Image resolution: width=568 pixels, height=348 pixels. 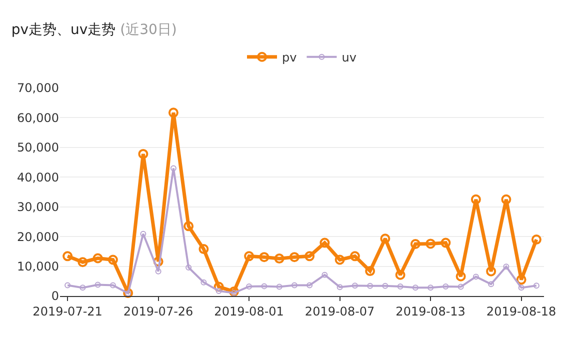 I want to click on y-tick-label: 20,000, so click(x=38, y=237).